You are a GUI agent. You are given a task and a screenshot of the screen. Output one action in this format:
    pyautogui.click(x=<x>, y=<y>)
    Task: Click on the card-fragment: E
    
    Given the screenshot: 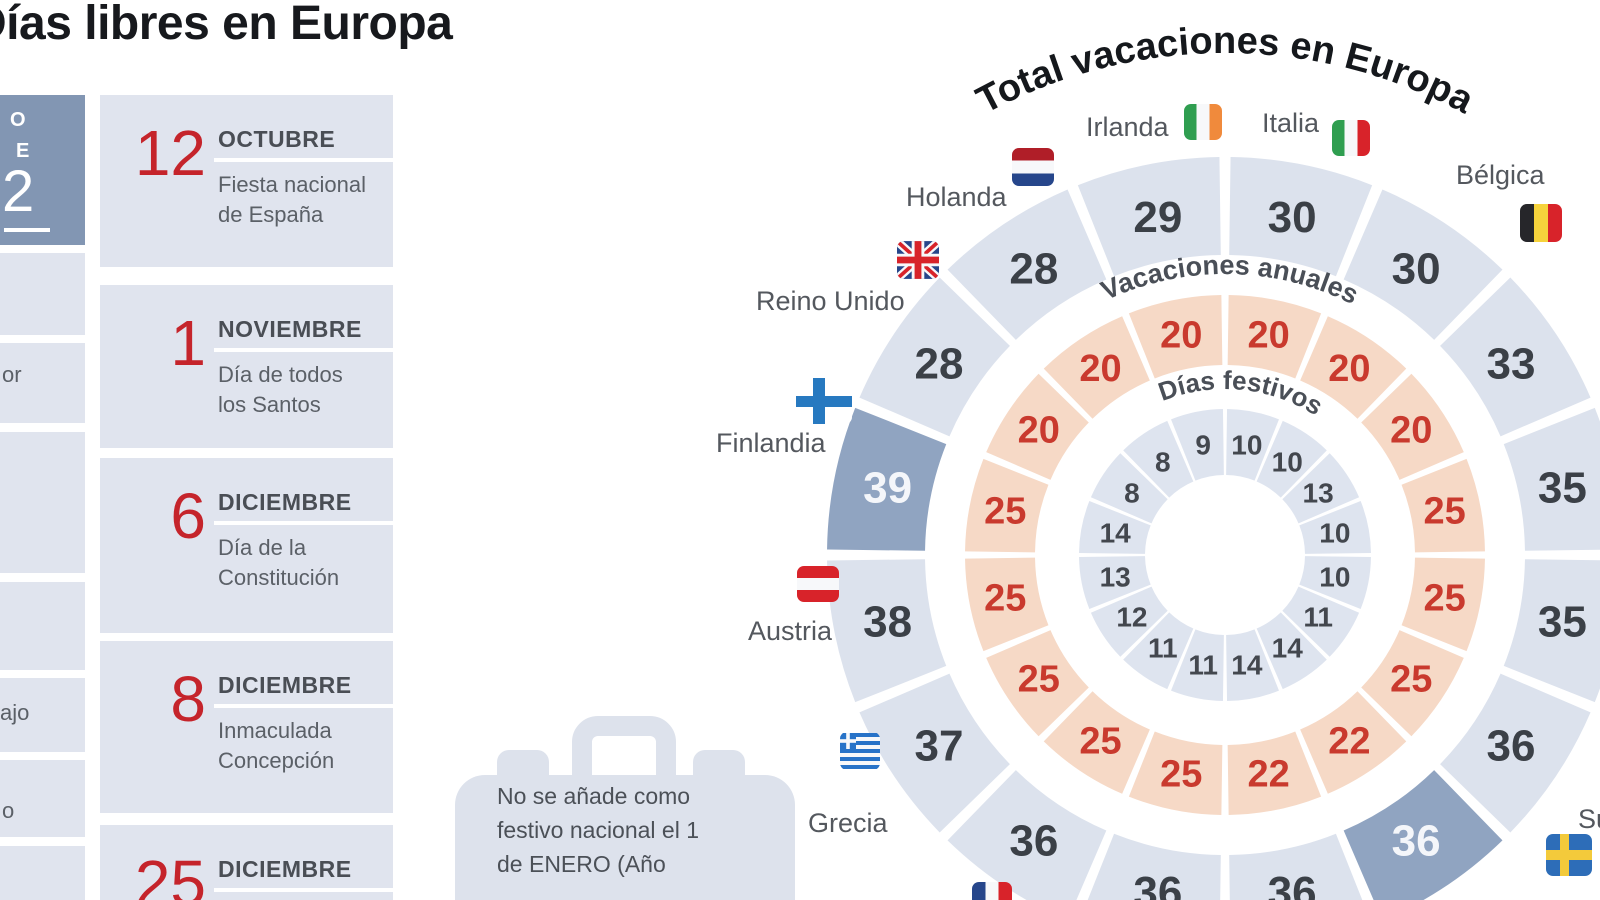 What is the action you would take?
    pyautogui.click(x=23, y=151)
    